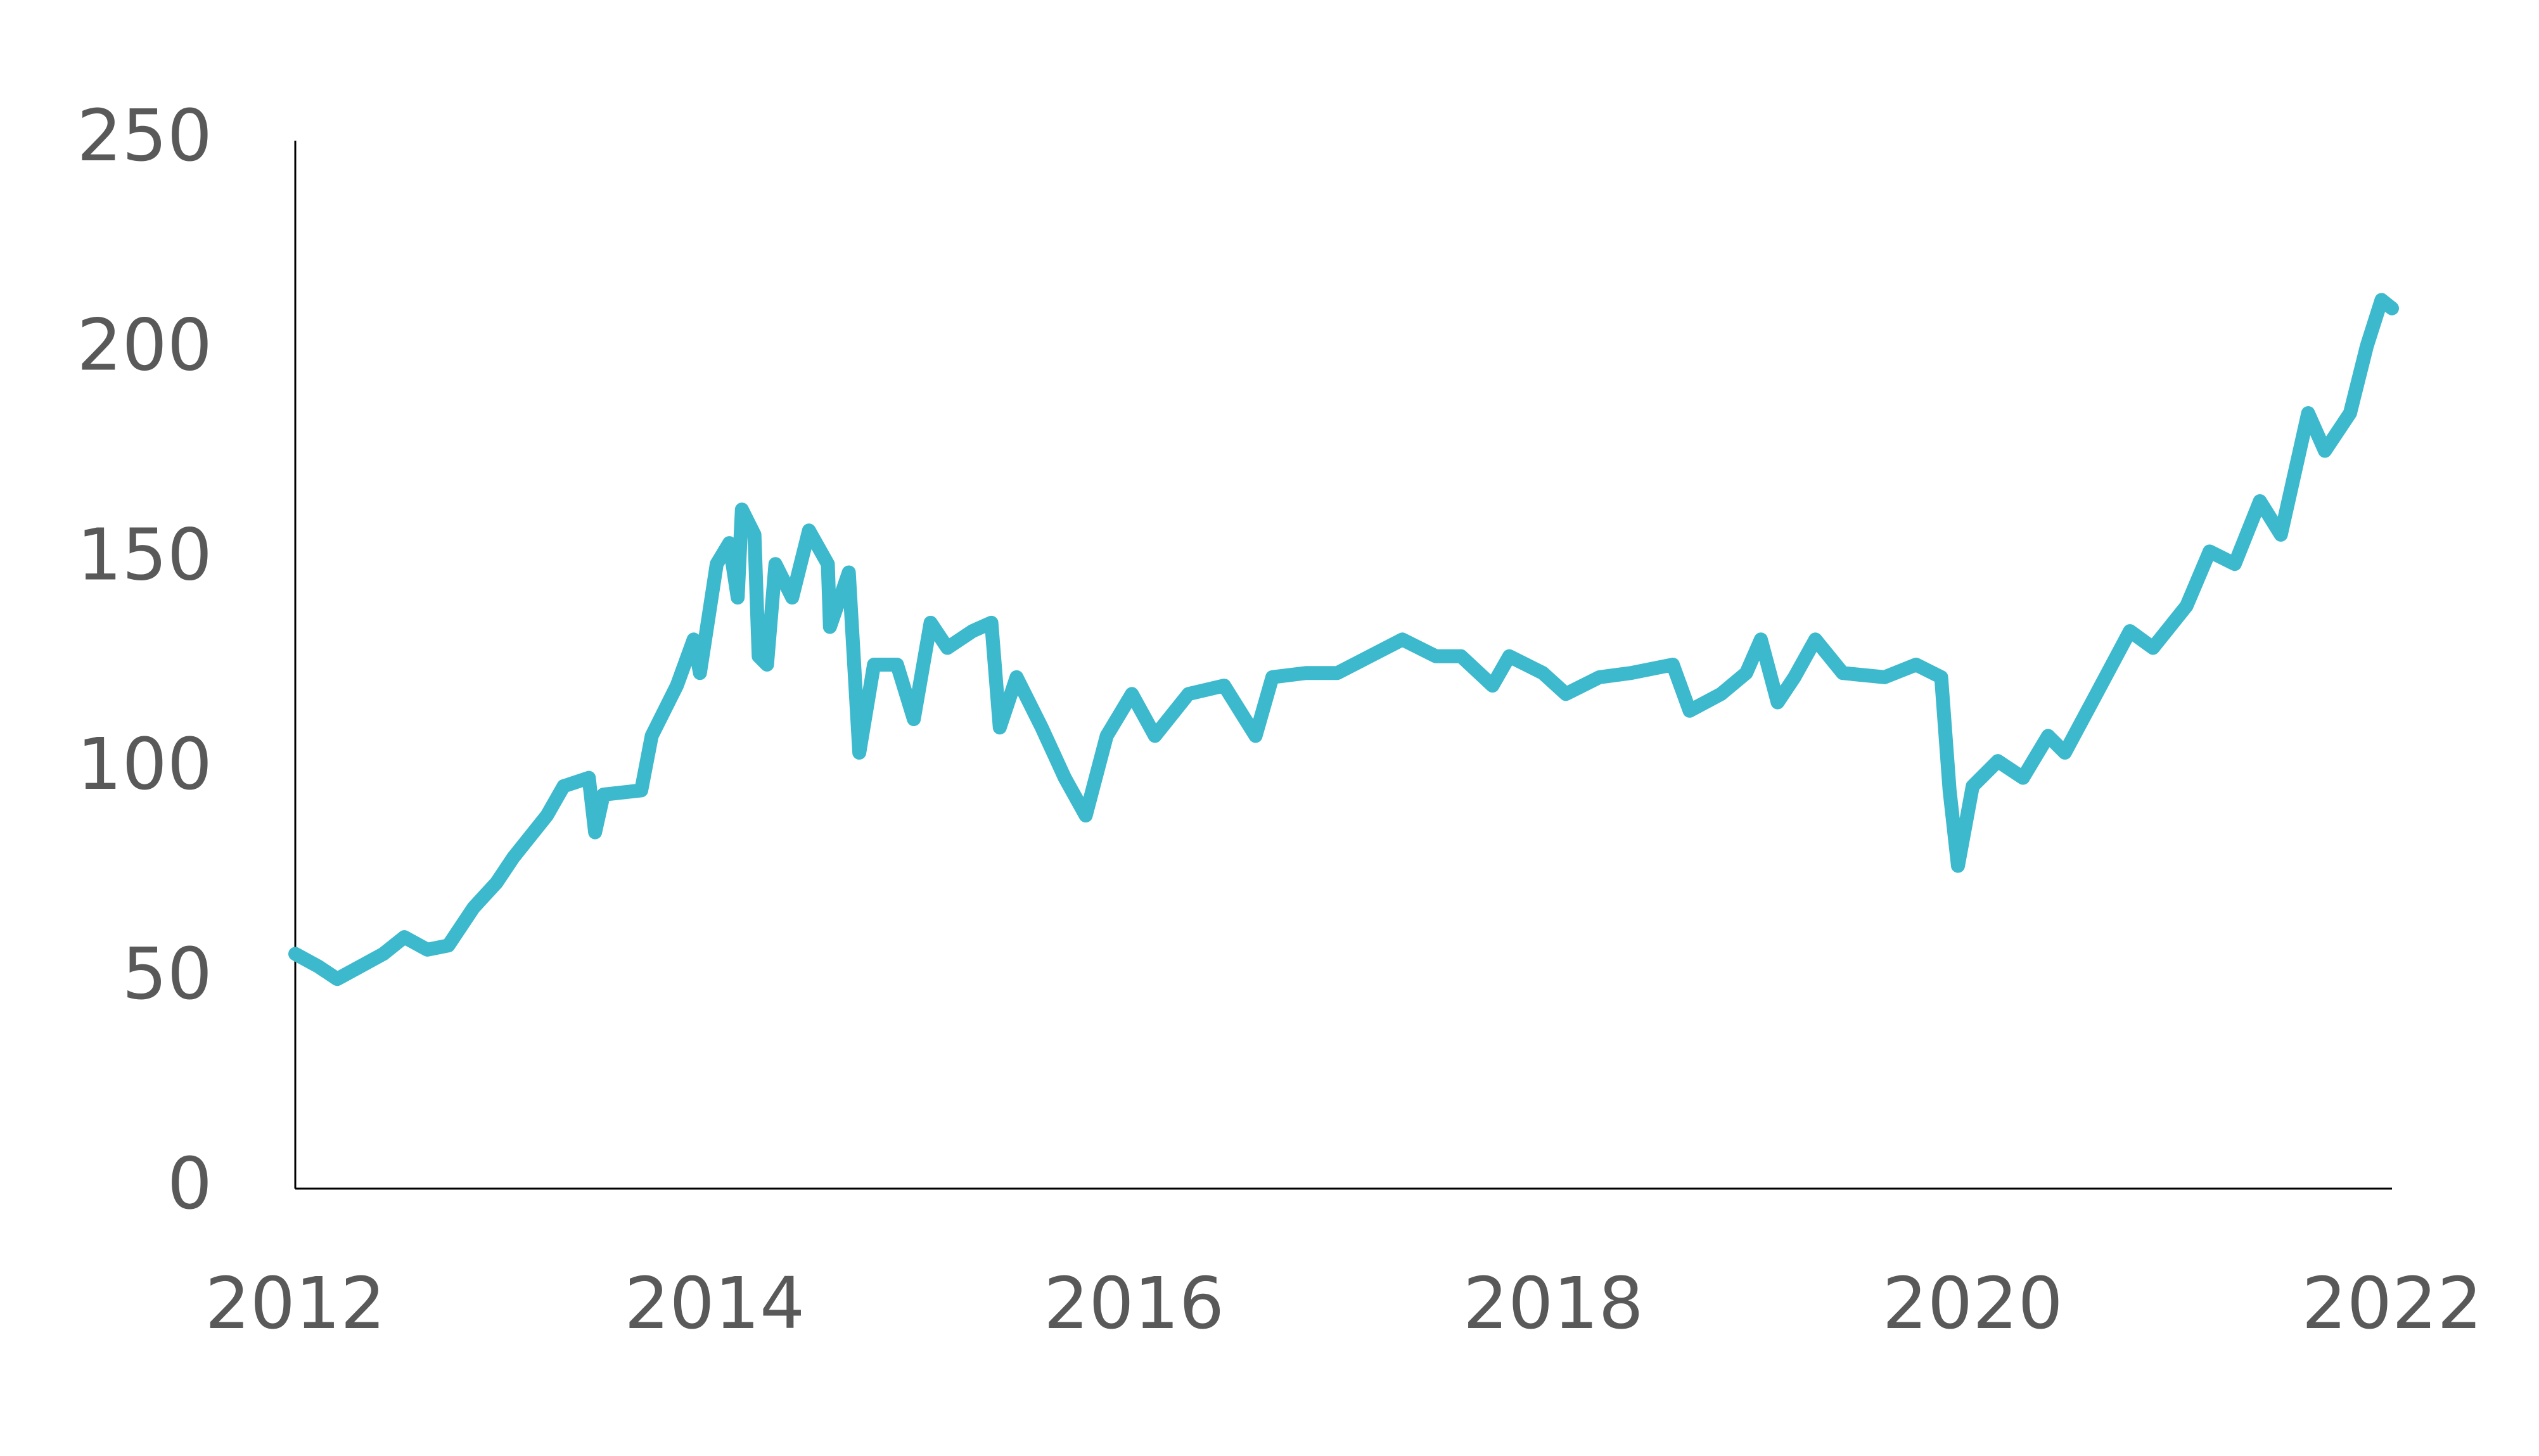 This screenshot has width=2539, height=1456. I want to click on y-tick-label: 150, so click(144, 555).